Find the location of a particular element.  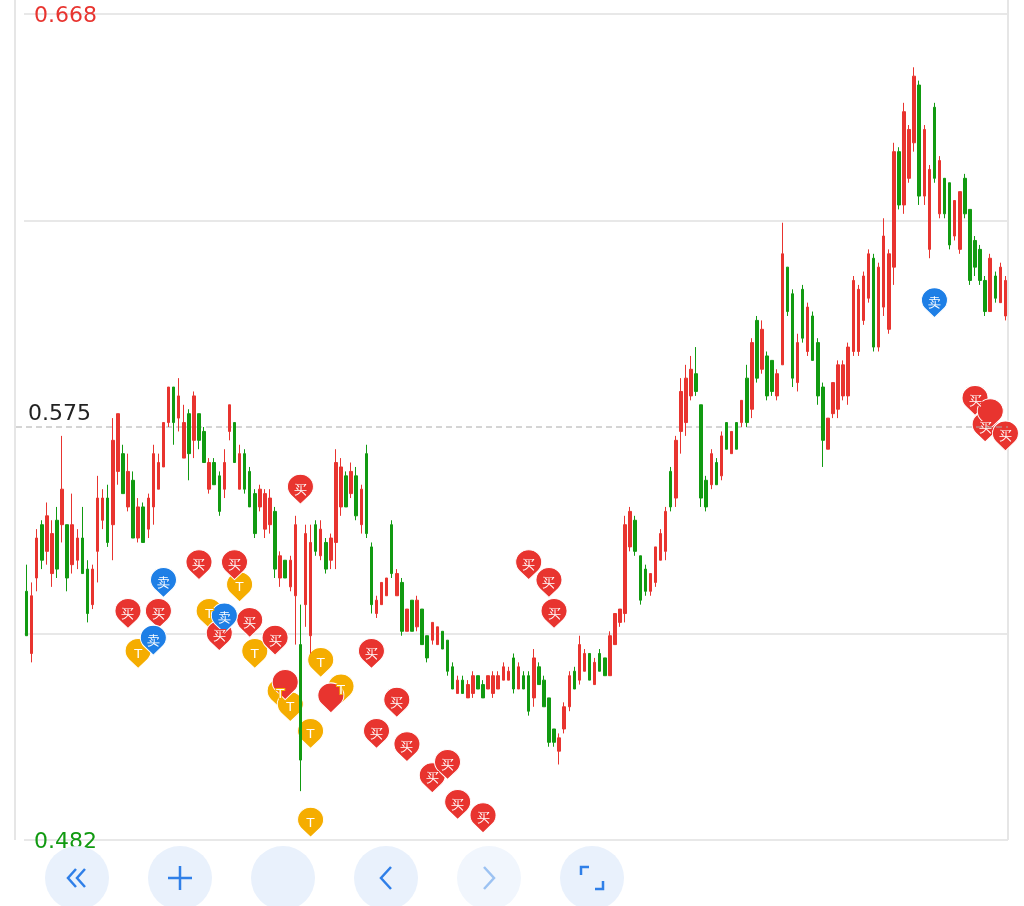

series-label: T is located at coordinates (310, 822).